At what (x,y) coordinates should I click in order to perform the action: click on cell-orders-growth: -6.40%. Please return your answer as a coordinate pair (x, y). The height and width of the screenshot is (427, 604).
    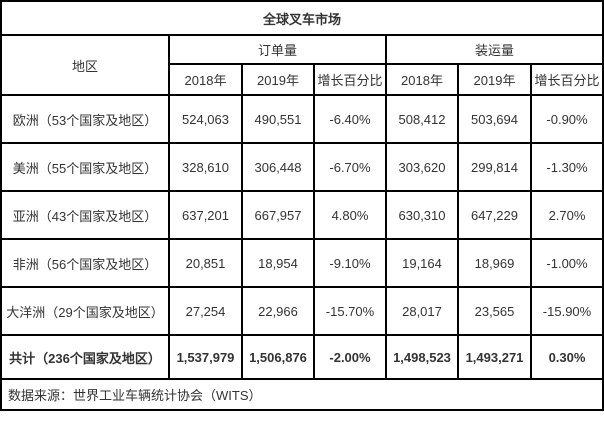
    Looking at the image, I should click on (350, 119).